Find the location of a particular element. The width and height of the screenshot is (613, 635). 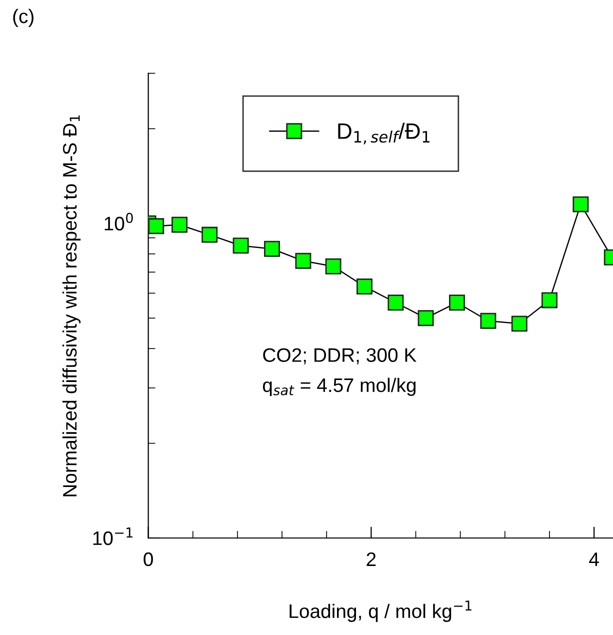

y-axis-title: Normalized diffusivity with respect to M-S Đ$_{1}$ is located at coordinates (71, 305).